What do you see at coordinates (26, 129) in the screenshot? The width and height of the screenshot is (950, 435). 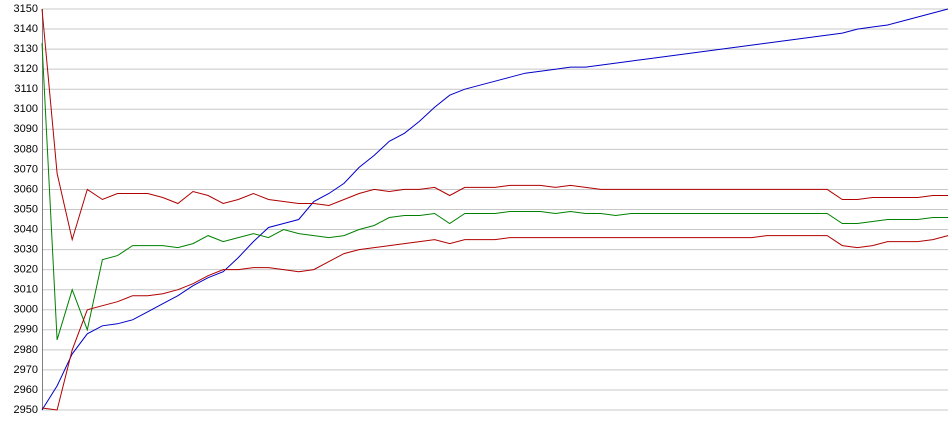 I see `y-tick-label: 3090` at bounding box center [26, 129].